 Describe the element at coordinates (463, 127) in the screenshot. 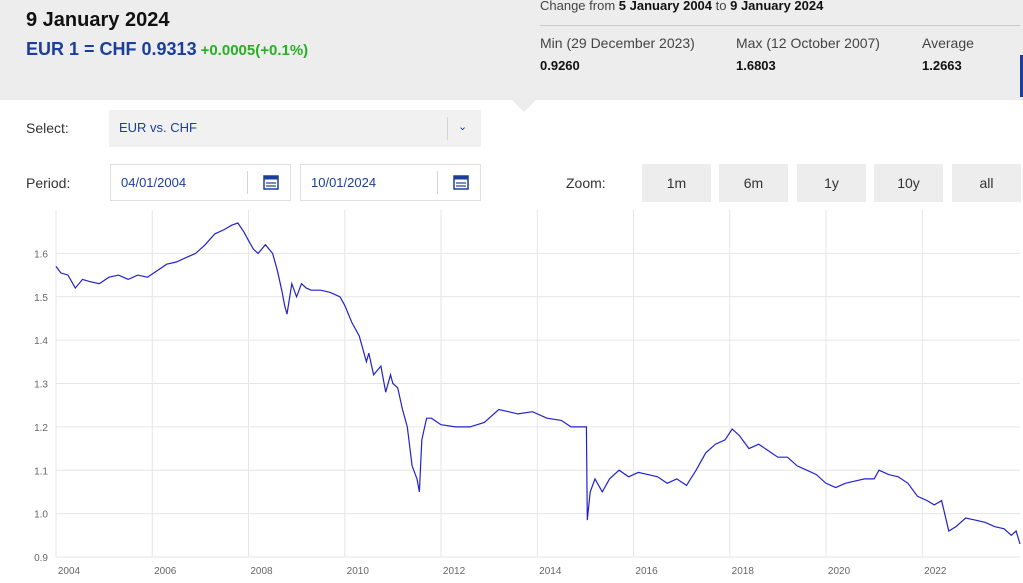

I see `chevron-down-icon: ⌄` at that location.